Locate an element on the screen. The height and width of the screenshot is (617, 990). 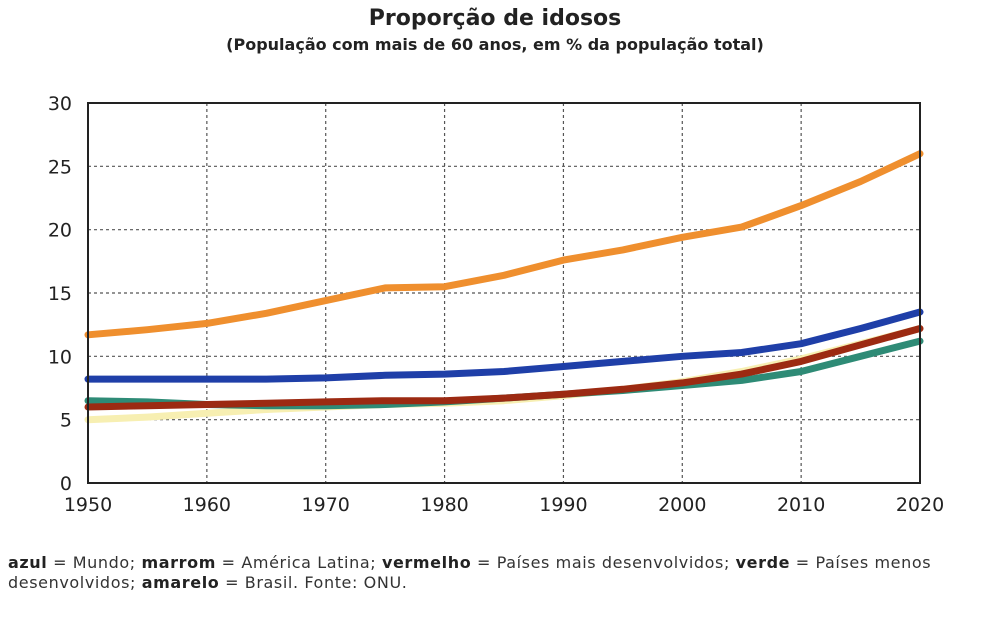
caption-verde-text: = Países menos desenvolvidos; is located at coordinates (470, 572).